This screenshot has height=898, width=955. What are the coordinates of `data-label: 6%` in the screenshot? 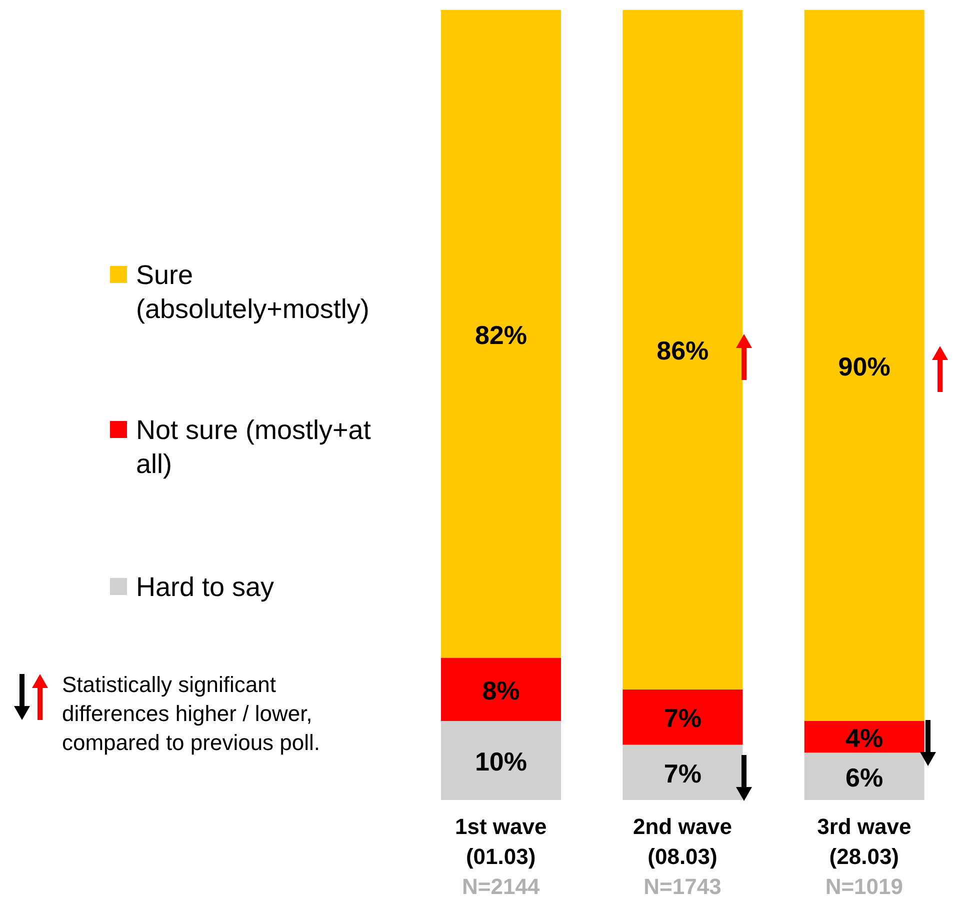 It's located at (865, 777).